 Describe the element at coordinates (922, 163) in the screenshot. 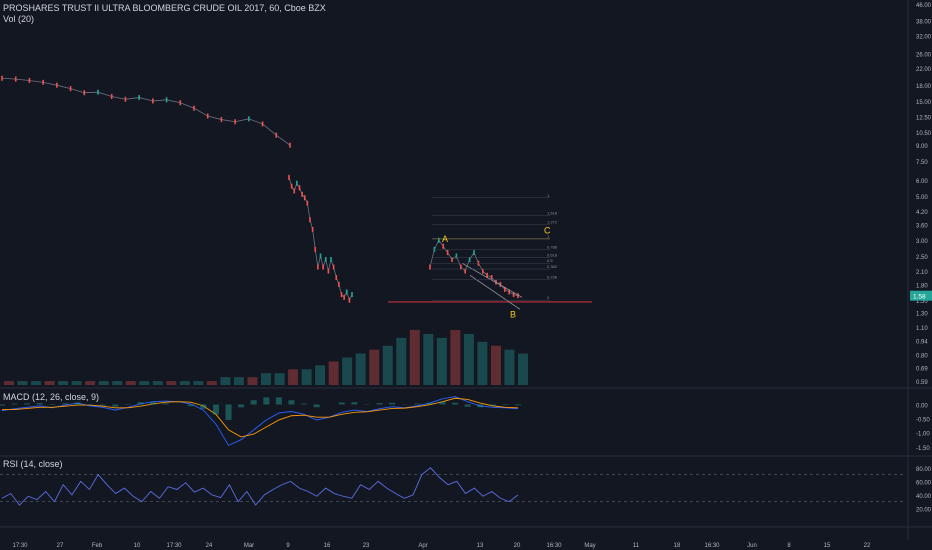

I see `price-tick-label: 7.50` at that location.